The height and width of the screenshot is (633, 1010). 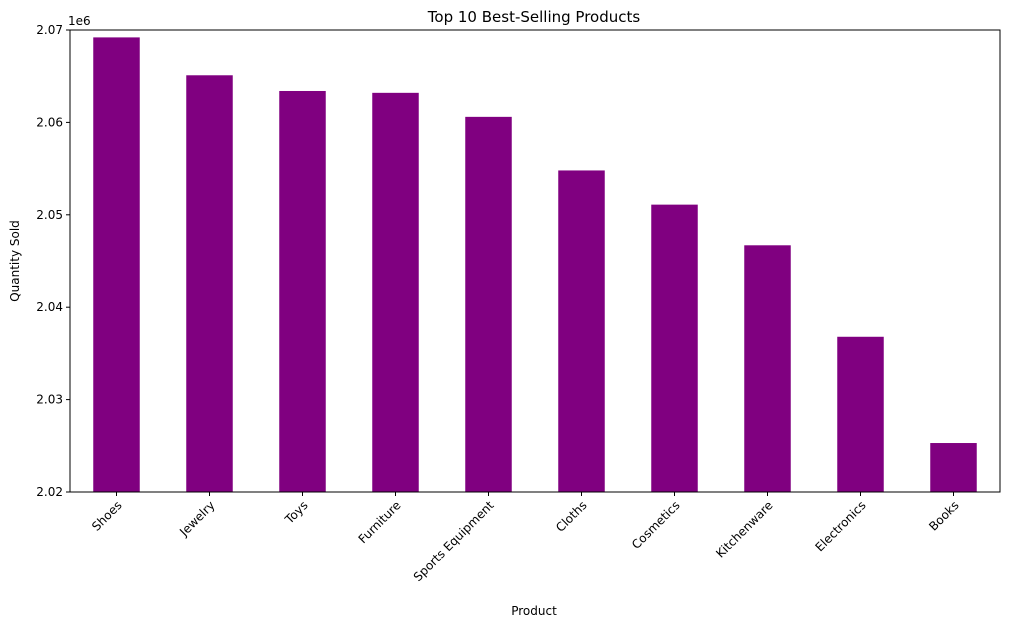 What do you see at coordinates (767, 368) in the screenshot?
I see `bar-kitchenware` at bounding box center [767, 368].